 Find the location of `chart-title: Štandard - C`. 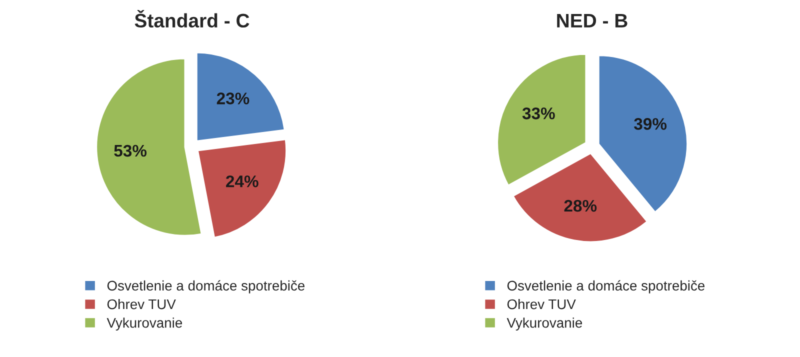

chart-title: Štandard - C is located at coordinates (192, 19).